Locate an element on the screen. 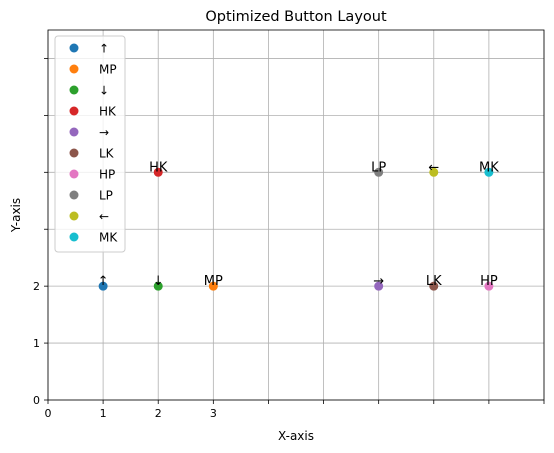  point-label: ↑ is located at coordinates (103, 281).